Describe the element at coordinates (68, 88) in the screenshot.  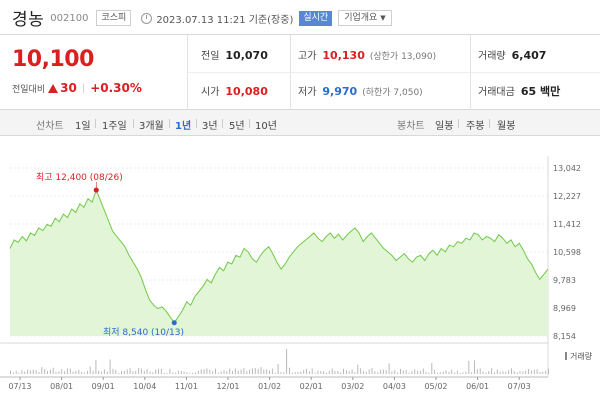
I see `change-value: 30` at that location.